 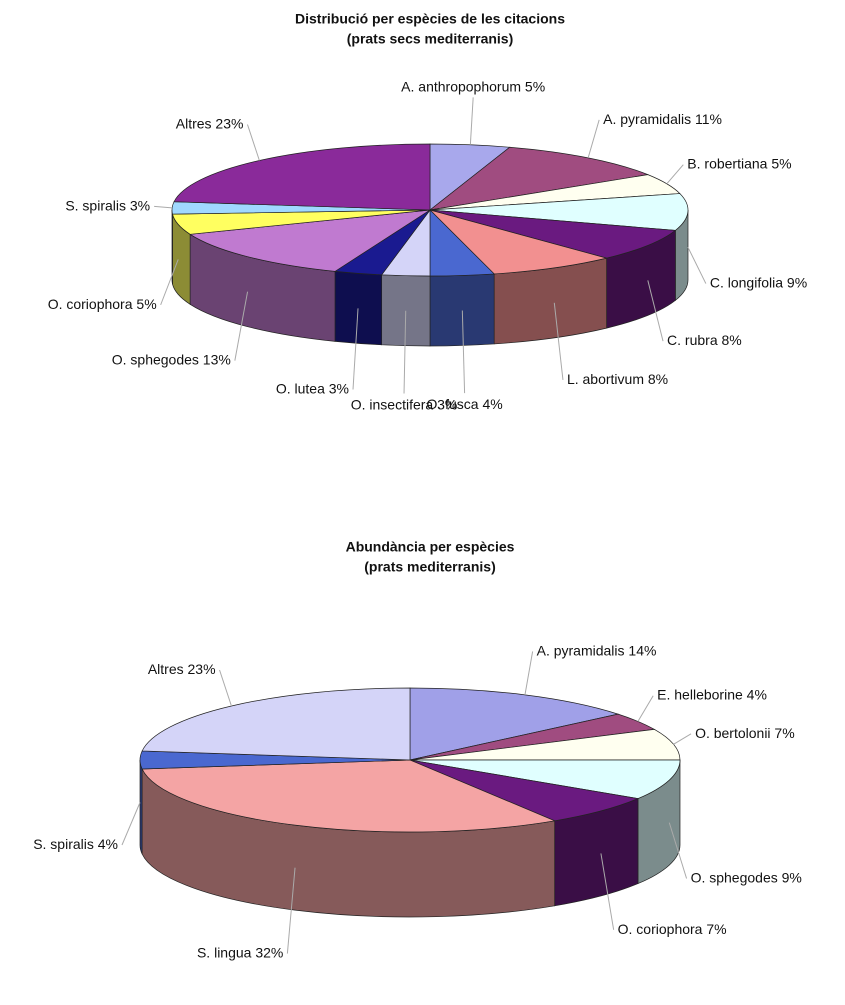 I want to click on data-label: A. pyramidalis 11%, so click(x=662, y=119).